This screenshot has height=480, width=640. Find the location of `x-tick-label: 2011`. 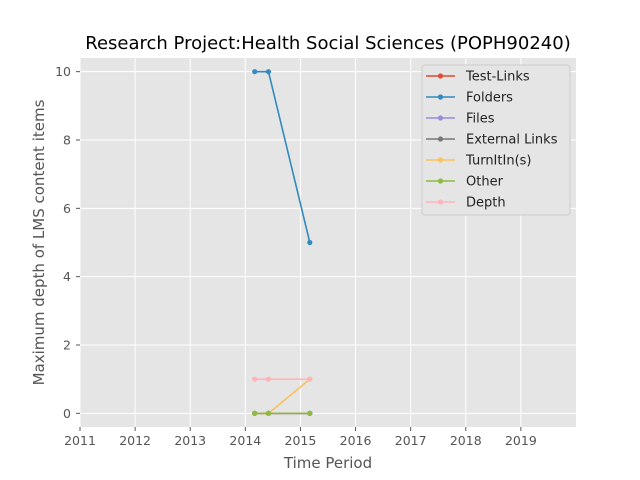

x-tick-label: 2011 is located at coordinates (80, 440).